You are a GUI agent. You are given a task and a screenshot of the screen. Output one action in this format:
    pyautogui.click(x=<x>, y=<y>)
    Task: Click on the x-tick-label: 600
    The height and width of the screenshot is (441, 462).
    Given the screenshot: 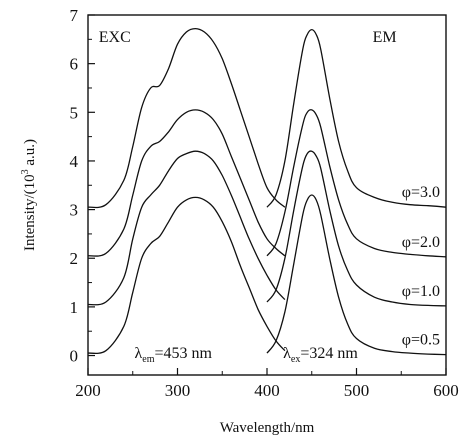 What is the action you would take?
    pyautogui.click(x=446, y=390)
    